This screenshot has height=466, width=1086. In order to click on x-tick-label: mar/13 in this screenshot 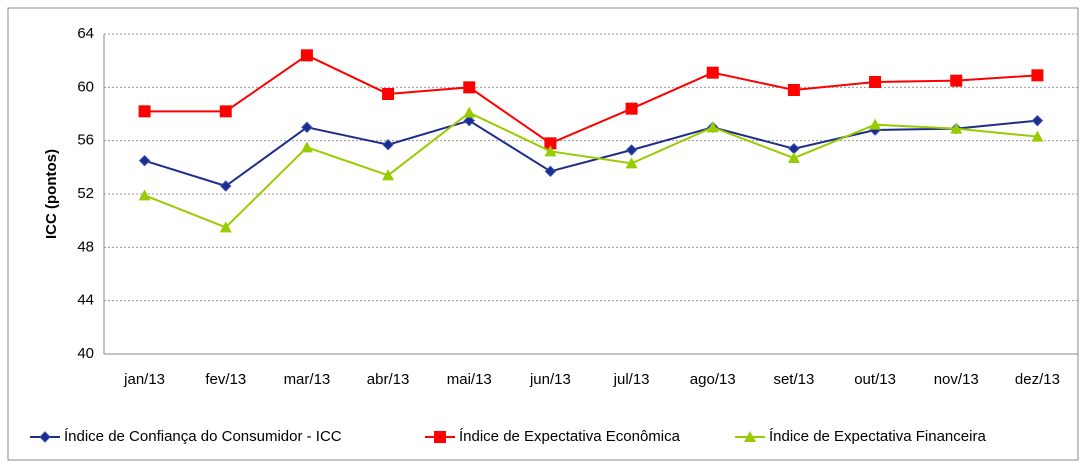, I will do `click(307, 379)`.